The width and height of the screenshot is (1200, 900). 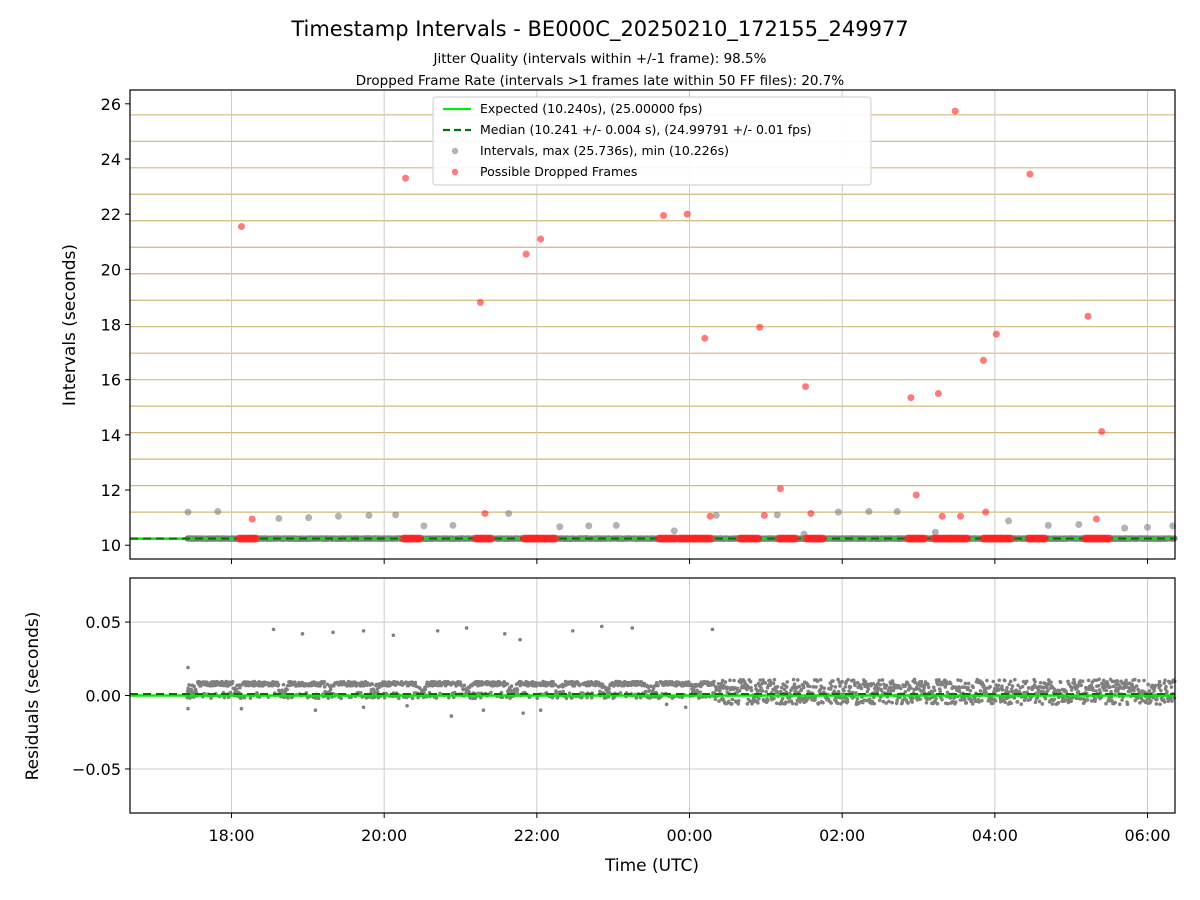 I want to click on y-tick-label: 14, so click(x=111, y=435).